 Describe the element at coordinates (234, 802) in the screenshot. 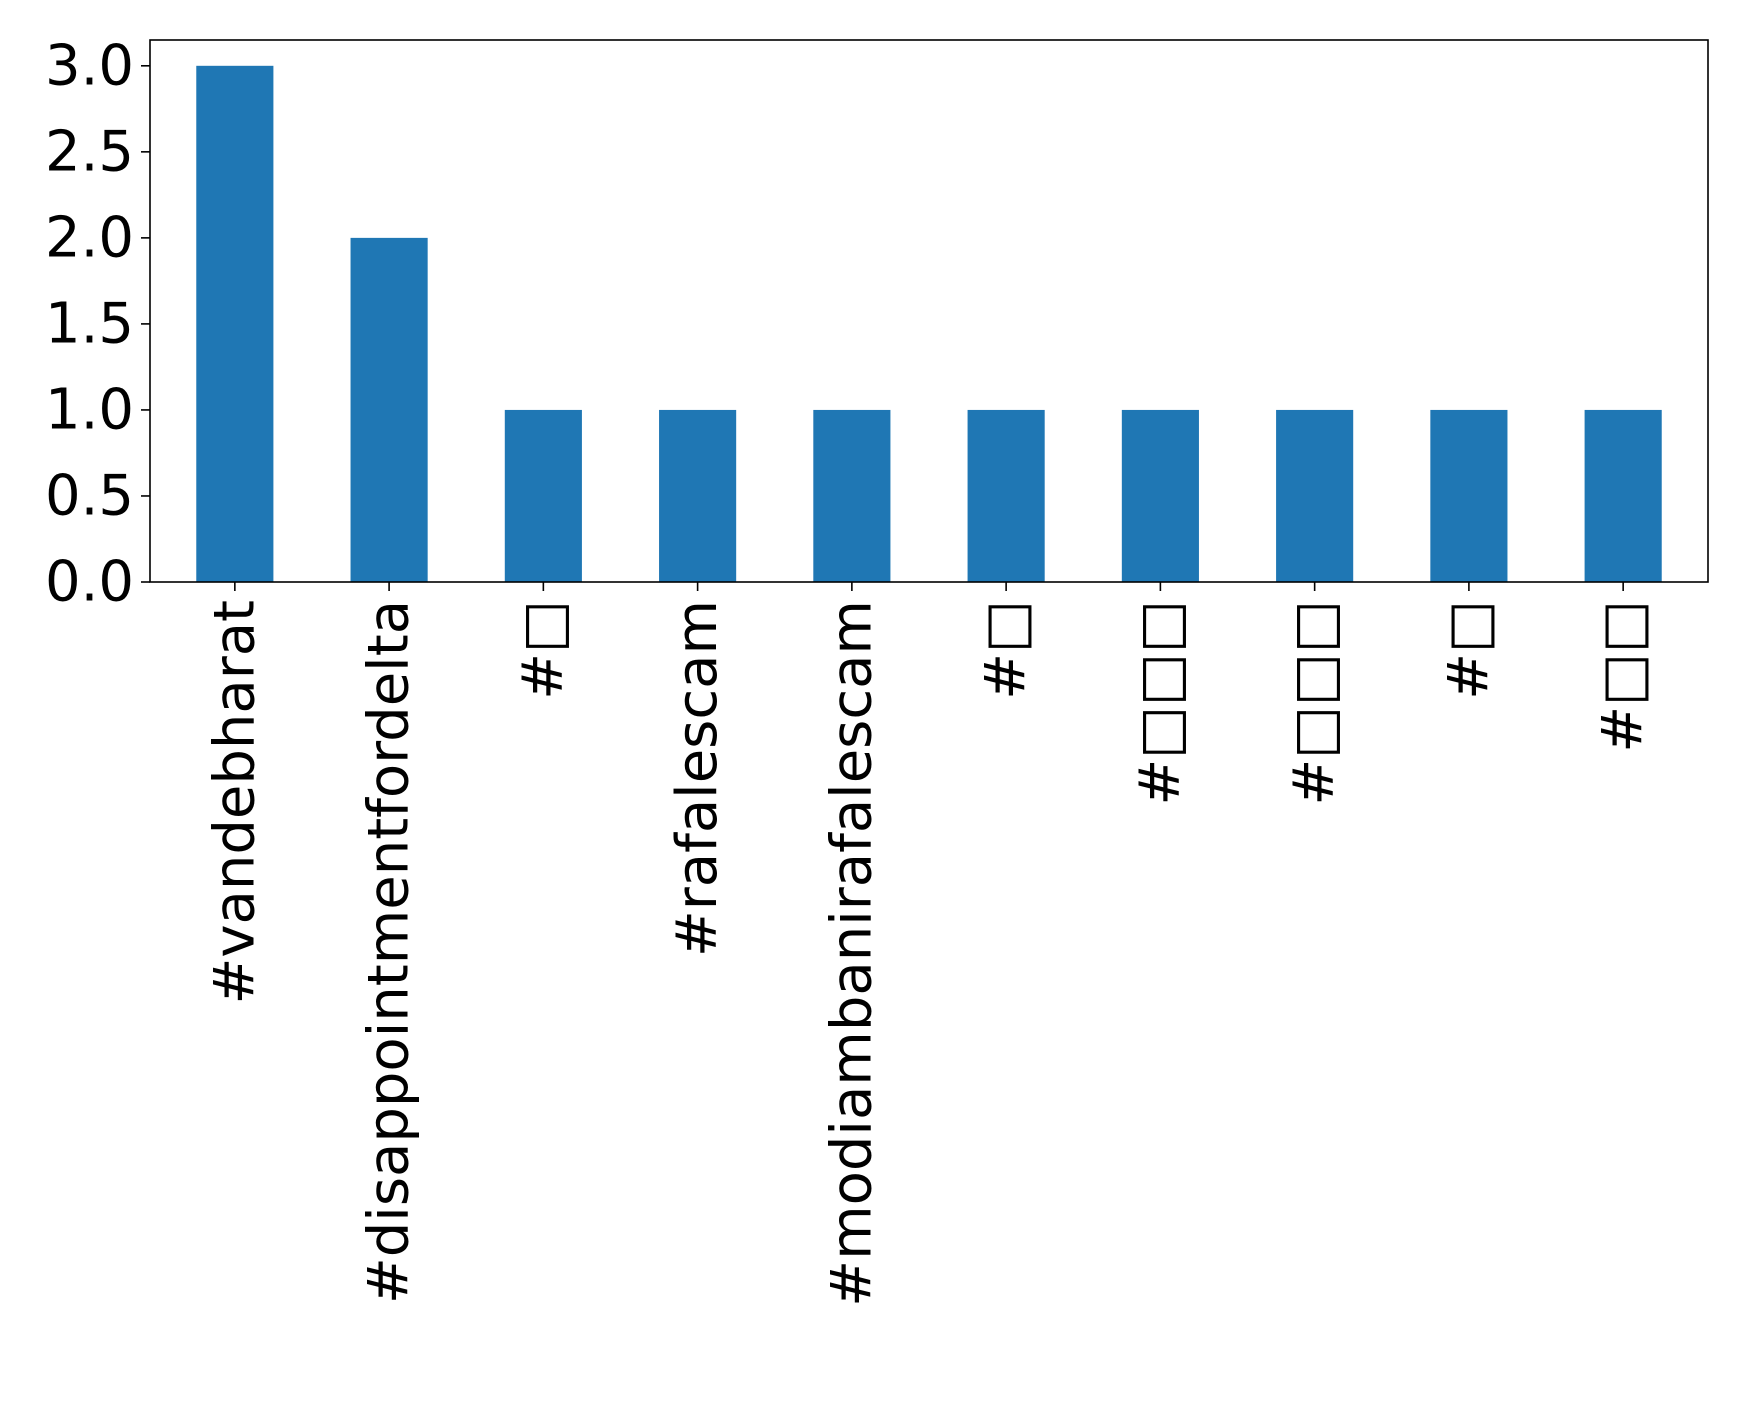

I see `x-tick-label-1: #vandebharat` at that location.